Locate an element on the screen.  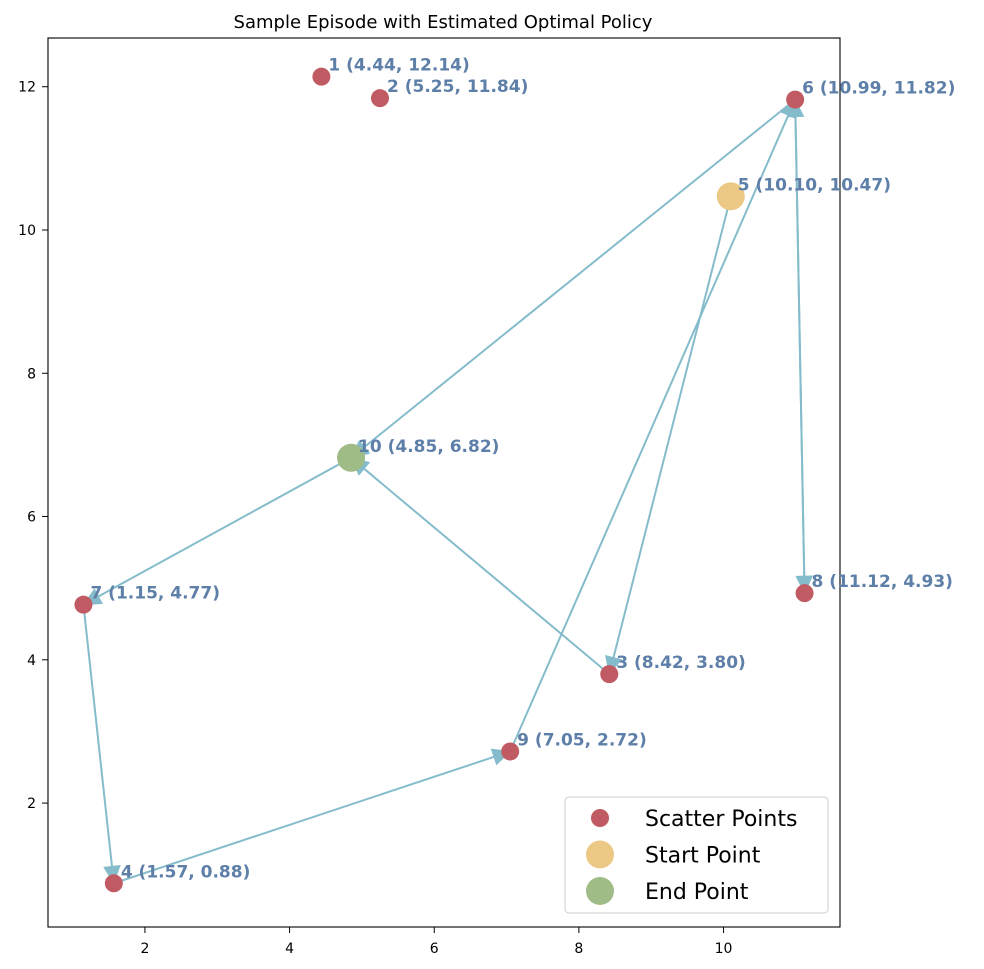
x-tick-label: 2 is located at coordinates (144, 949).